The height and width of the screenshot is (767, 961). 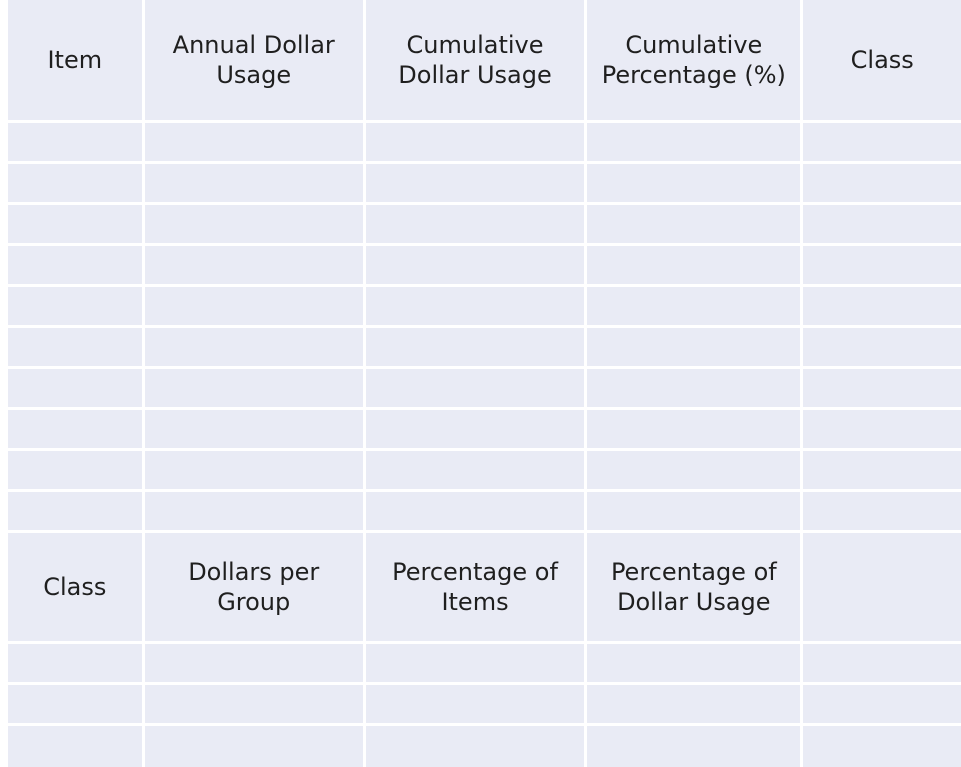 What do you see at coordinates (475, 60) in the screenshot?
I see `header-cumulative-dollar-usage: Cumulative Dollar Usage` at bounding box center [475, 60].